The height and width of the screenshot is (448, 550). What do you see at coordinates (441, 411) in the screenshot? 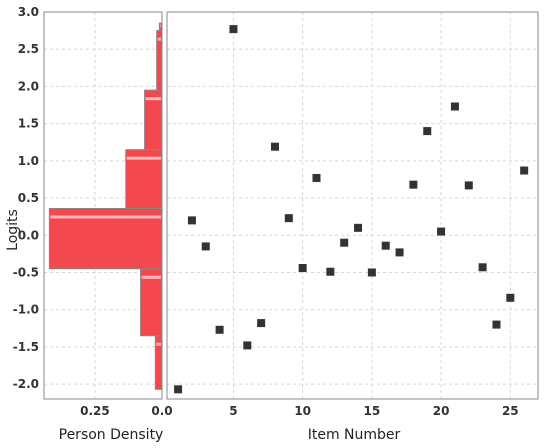
I see `right-x-tick-label: 20` at bounding box center [441, 411].